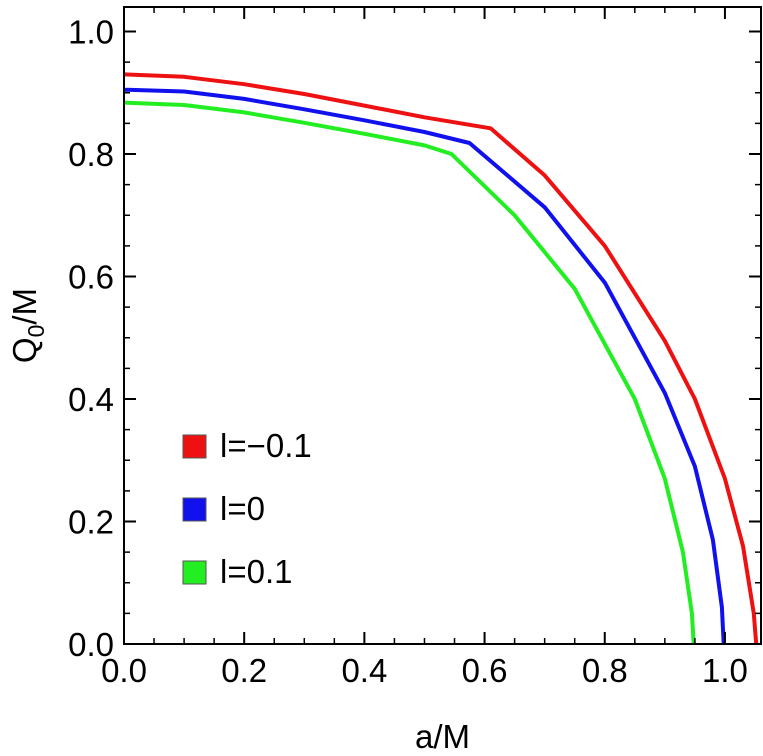  I want to click on x-tick-label: 0.6, so click(485, 670).